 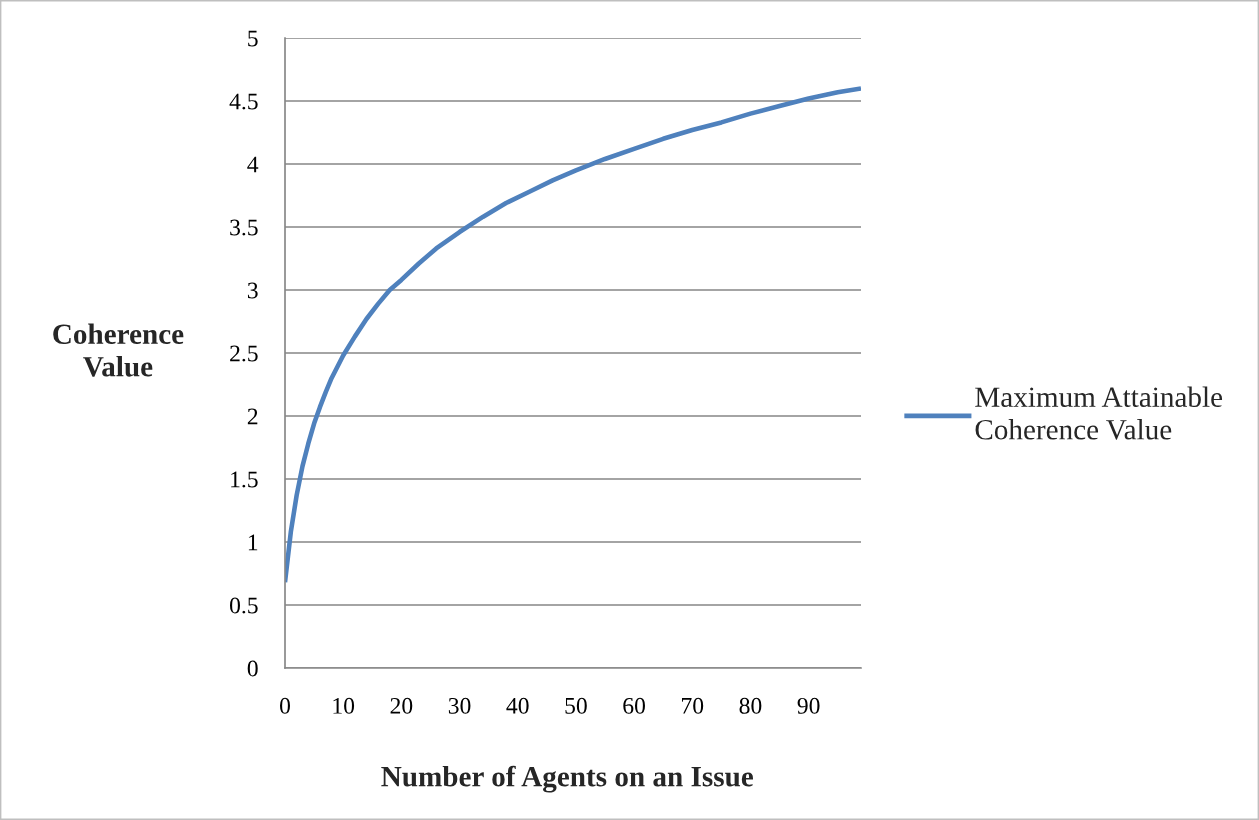 I want to click on x-tick-label: 70, so click(x=693, y=705).